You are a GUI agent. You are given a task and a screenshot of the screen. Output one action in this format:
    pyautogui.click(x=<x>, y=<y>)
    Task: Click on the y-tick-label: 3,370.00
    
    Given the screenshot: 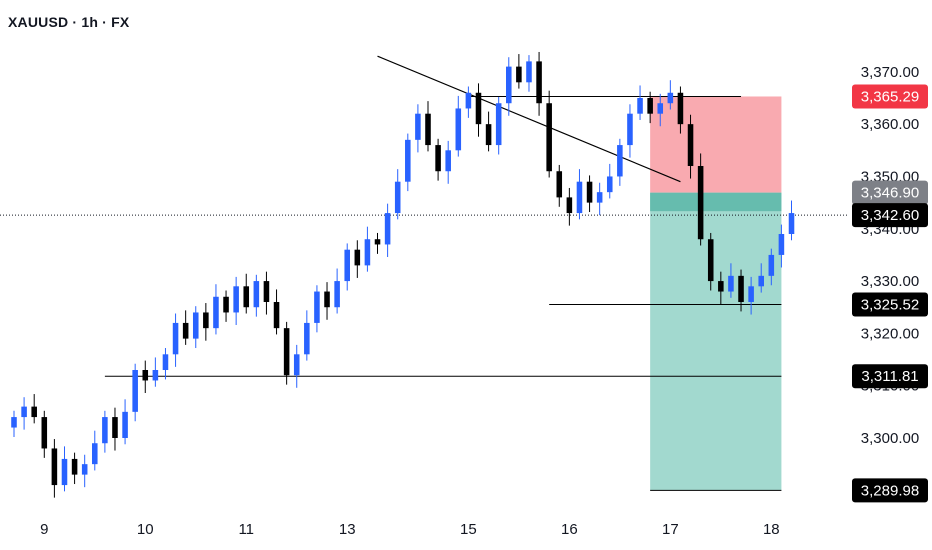 What is the action you would take?
    pyautogui.click(x=890, y=72)
    